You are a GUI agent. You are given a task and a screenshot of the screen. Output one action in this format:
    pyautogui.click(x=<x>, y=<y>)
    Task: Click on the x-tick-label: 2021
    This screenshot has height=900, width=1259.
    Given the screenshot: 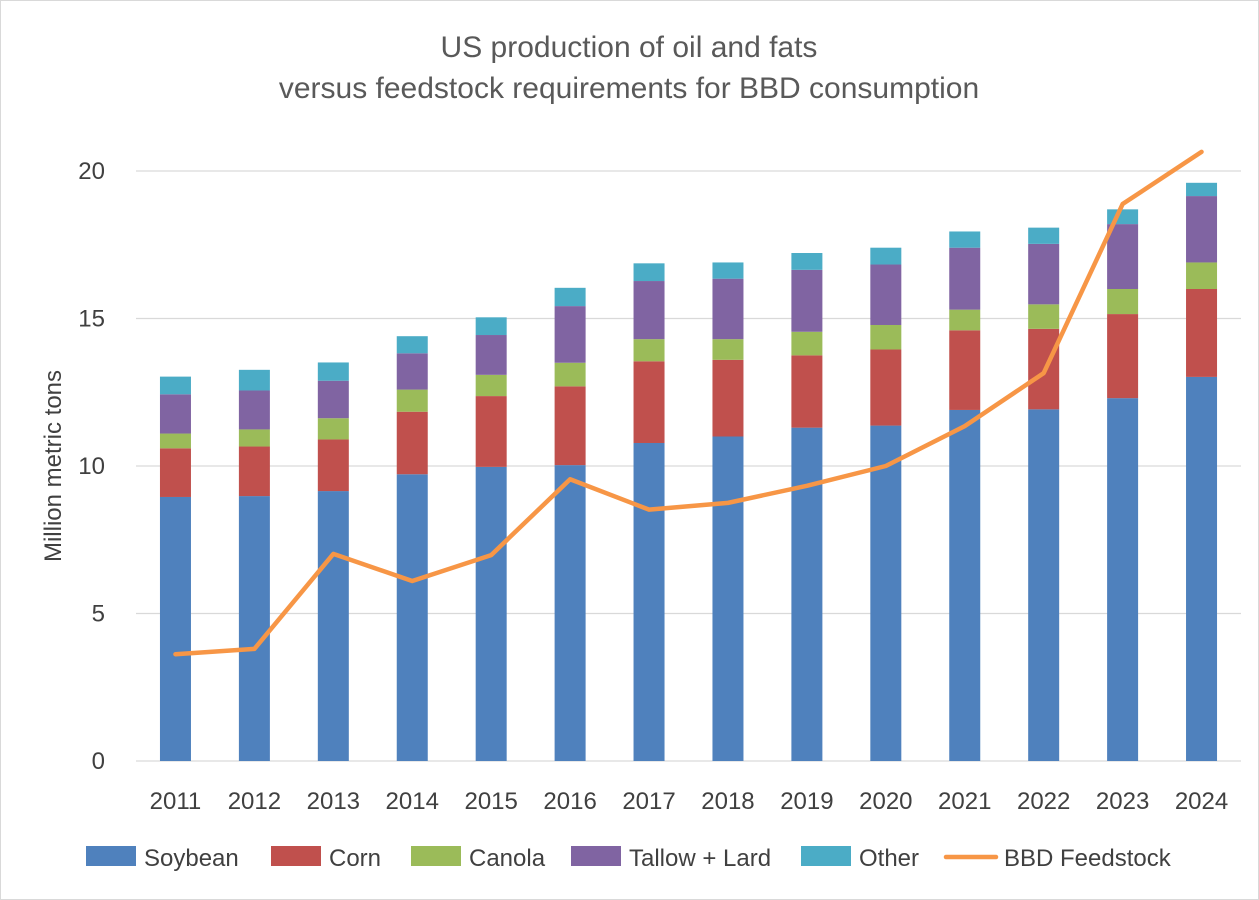 What is the action you would take?
    pyautogui.click(x=964, y=801)
    